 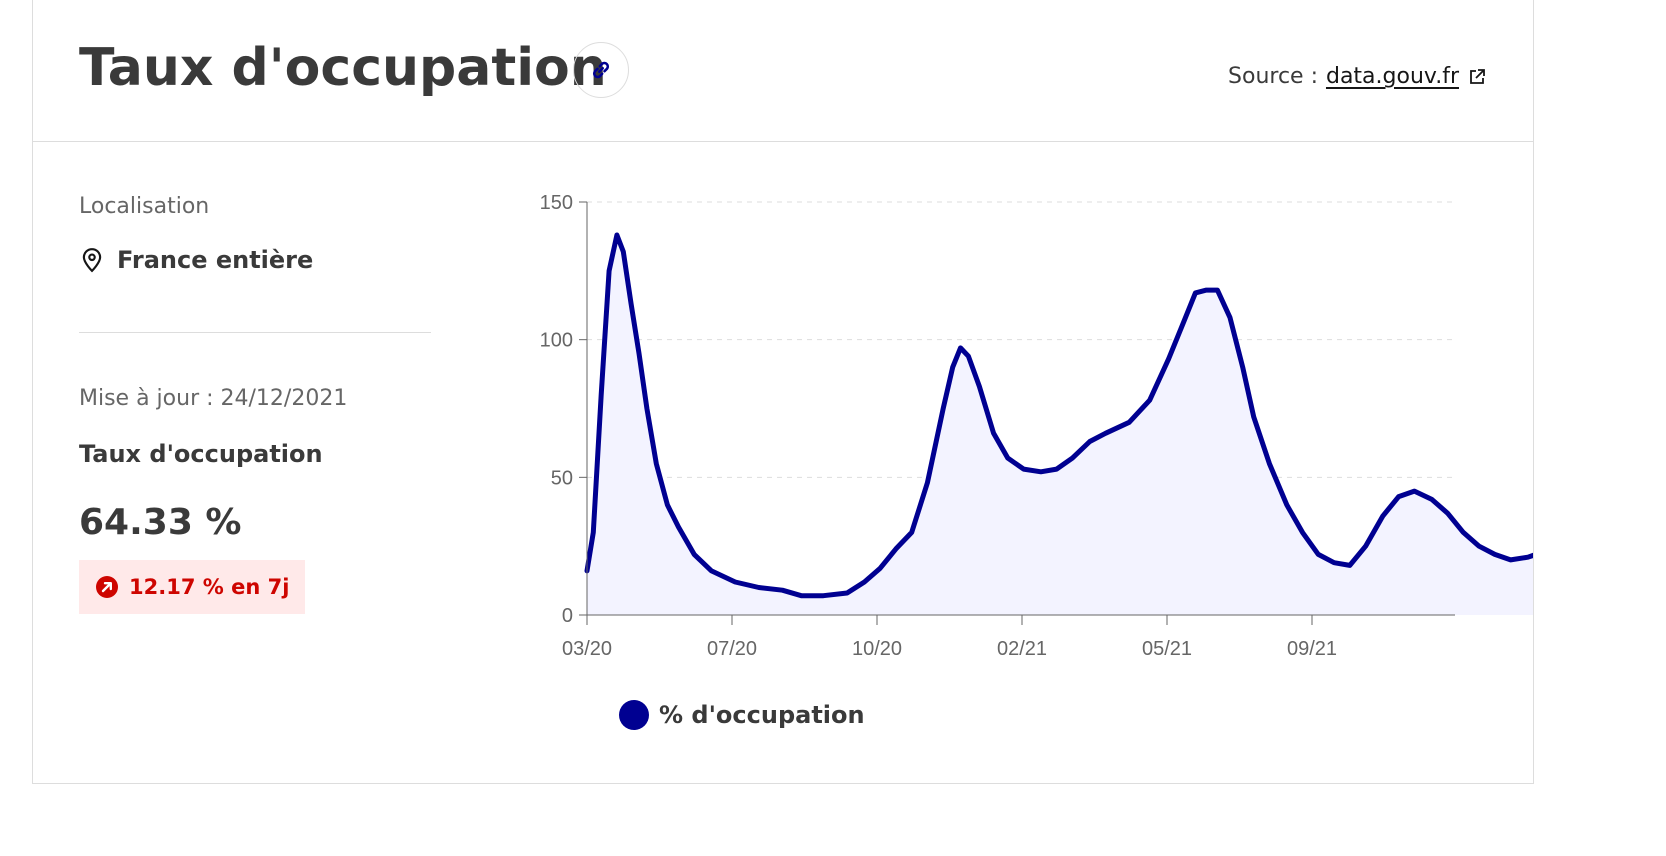 I want to click on x-tick-label: 02/21, so click(x=1022, y=649).